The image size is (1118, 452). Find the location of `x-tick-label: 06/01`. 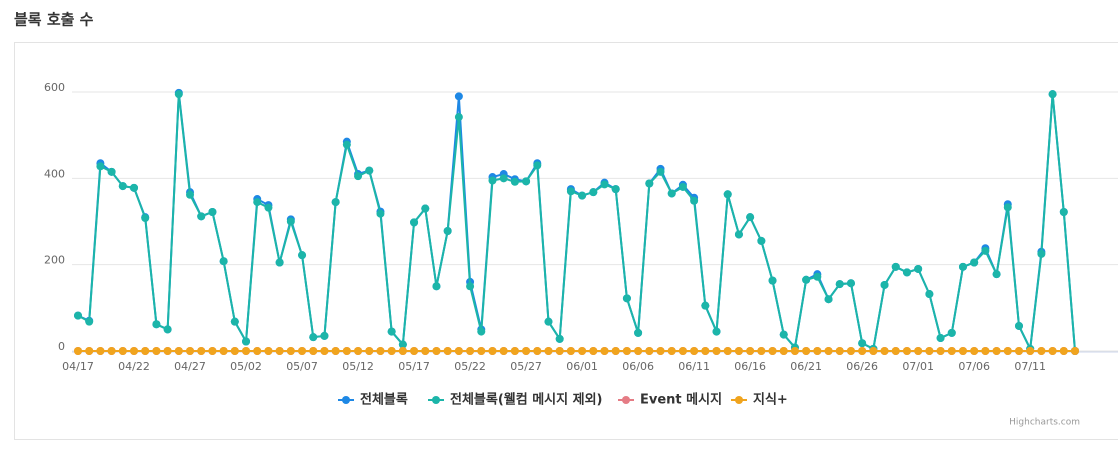

x-tick-label: 06/01 is located at coordinates (582, 366).